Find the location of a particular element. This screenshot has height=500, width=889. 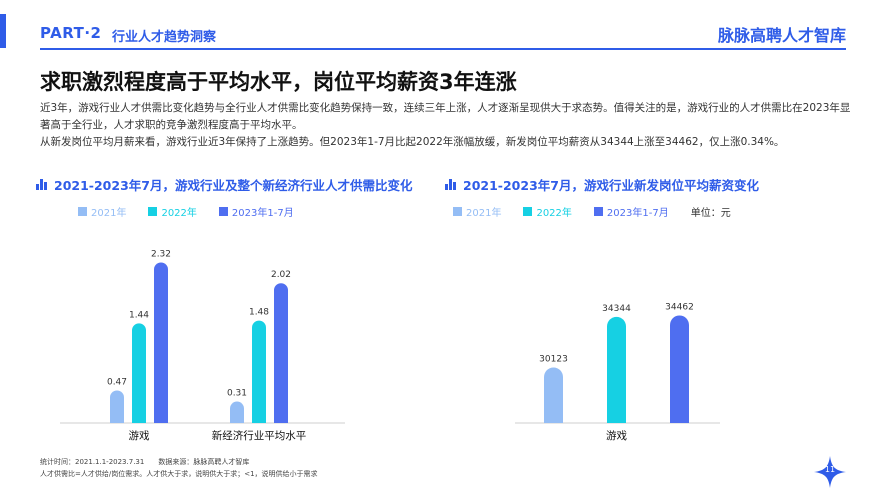

page-title: 求职激烈程度高于平均水平，岗位平均薪资3年连涨 is located at coordinates (278, 82).